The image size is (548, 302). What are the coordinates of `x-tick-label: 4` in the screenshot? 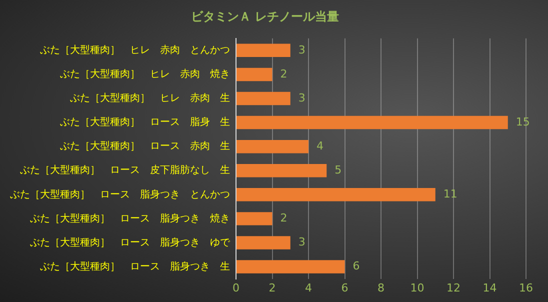 It's located at (308, 287).